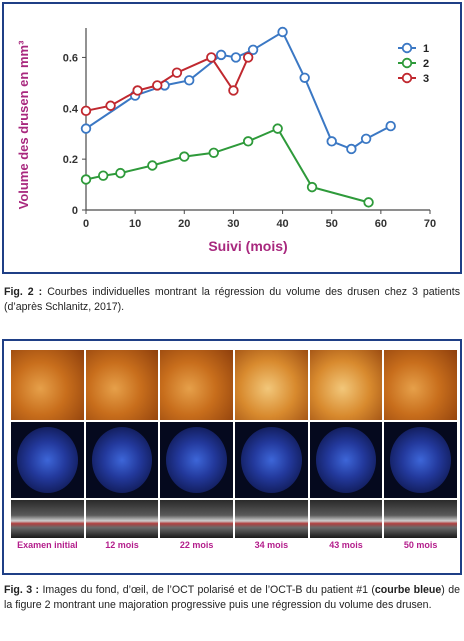 This screenshot has width=464, height=641. I want to click on timepoint-label: 12 mois, so click(122, 545).